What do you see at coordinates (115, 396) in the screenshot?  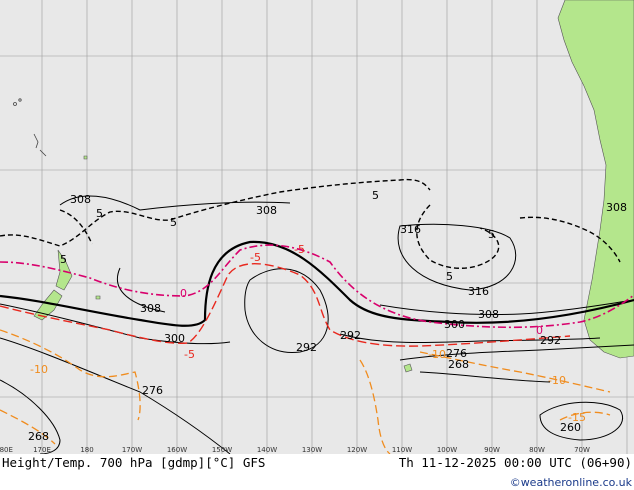 I see `contour-276-west` at bounding box center [115, 396].